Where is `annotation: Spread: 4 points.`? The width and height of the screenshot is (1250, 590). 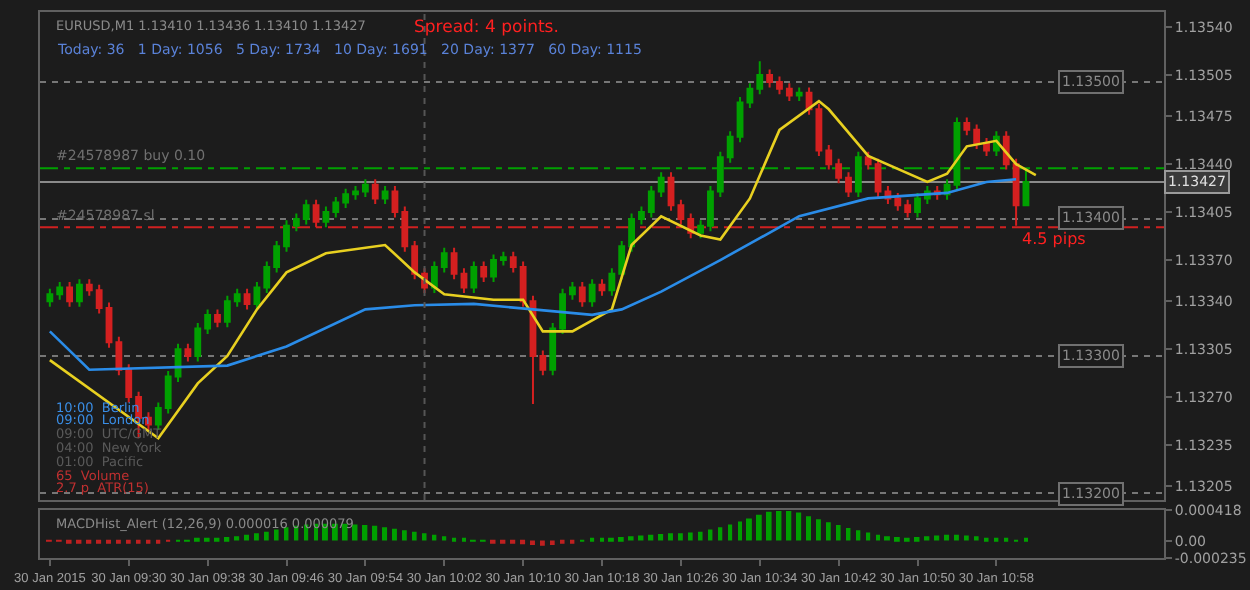 annotation: Spread: 4 points. is located at coordinates (486, 28).